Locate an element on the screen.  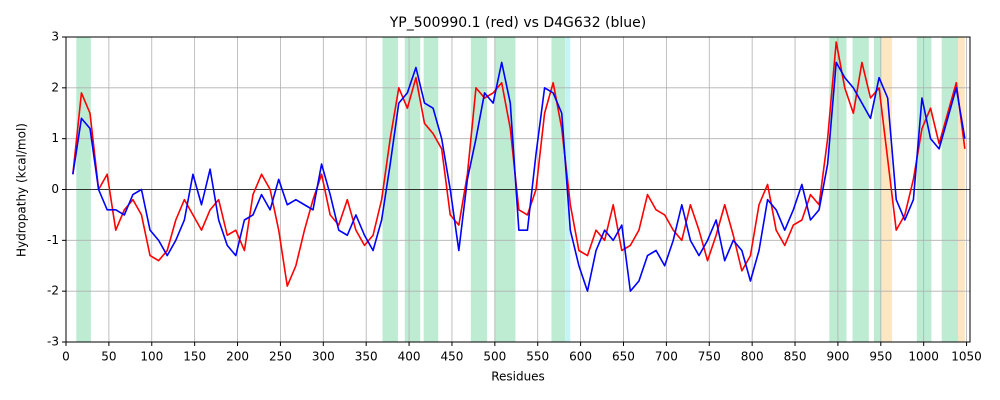
x-tick-label: 100 is located at coordinates (151, 357).